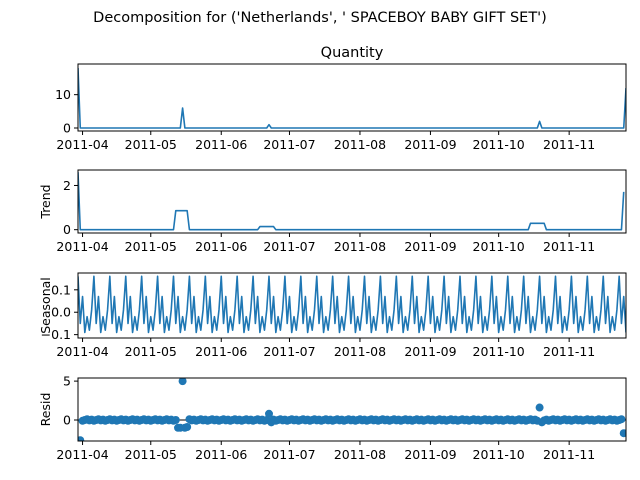 The image size is (640, 480). Describe the element at coordinates (63, 94) in the screenshot. I see `y-tick-label: 10` at that location.